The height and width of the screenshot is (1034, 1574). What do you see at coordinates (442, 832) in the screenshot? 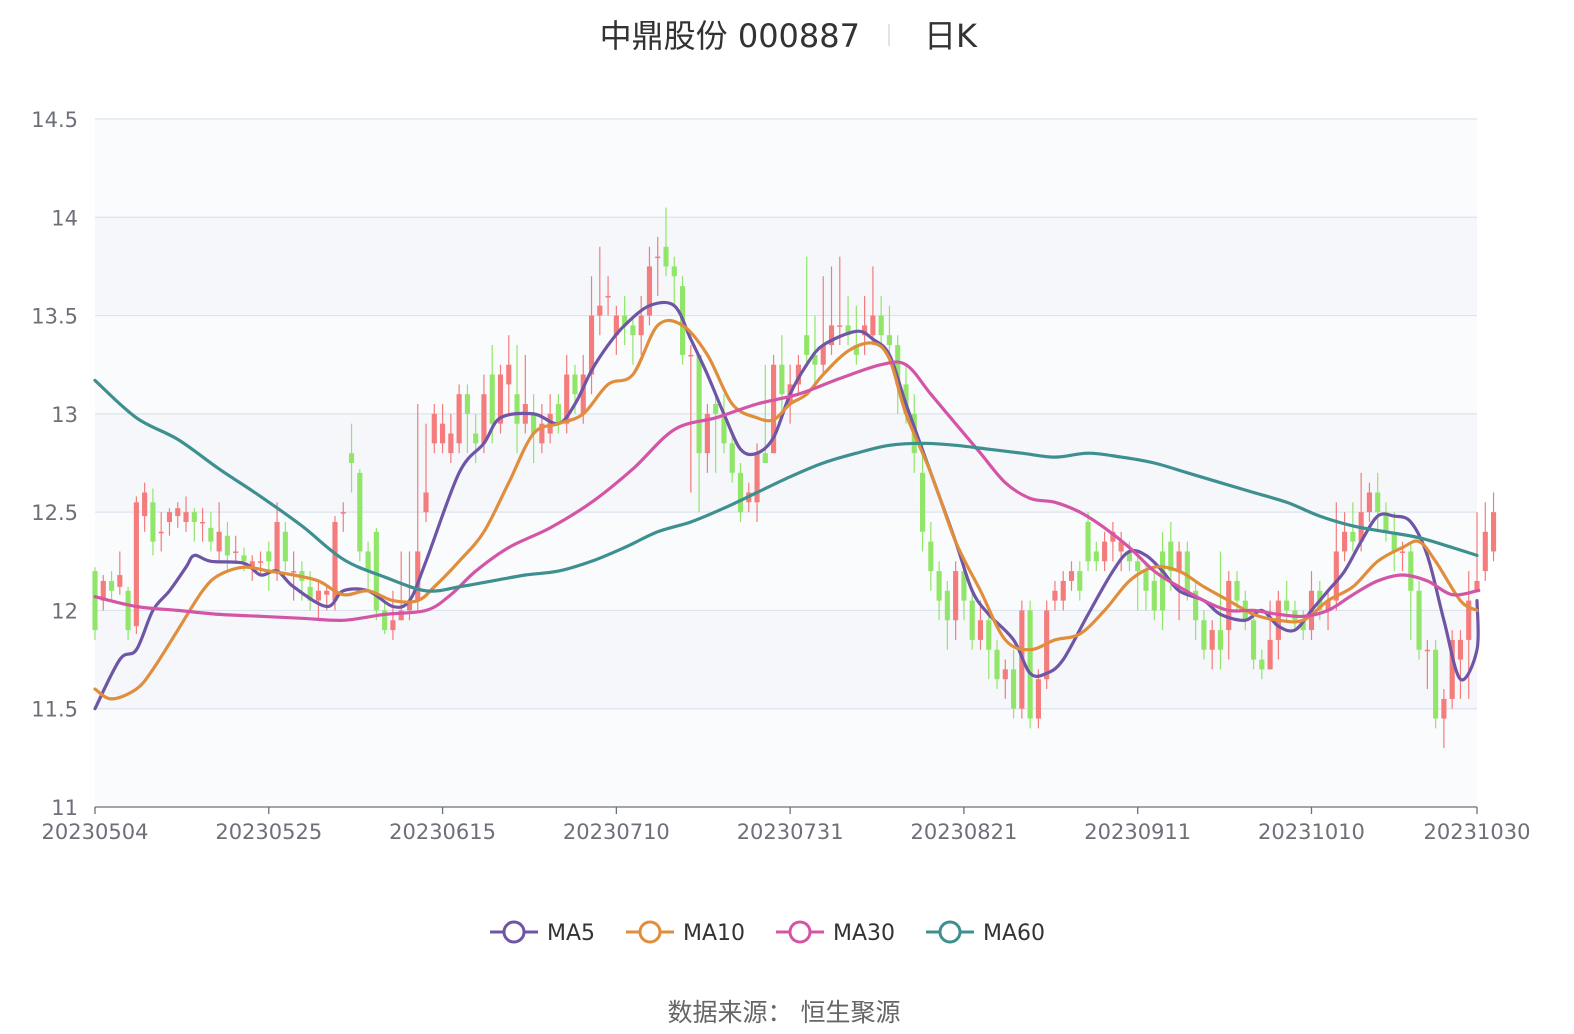
I see `x-tick-label: 20230615` at bounding box center [442, 832].